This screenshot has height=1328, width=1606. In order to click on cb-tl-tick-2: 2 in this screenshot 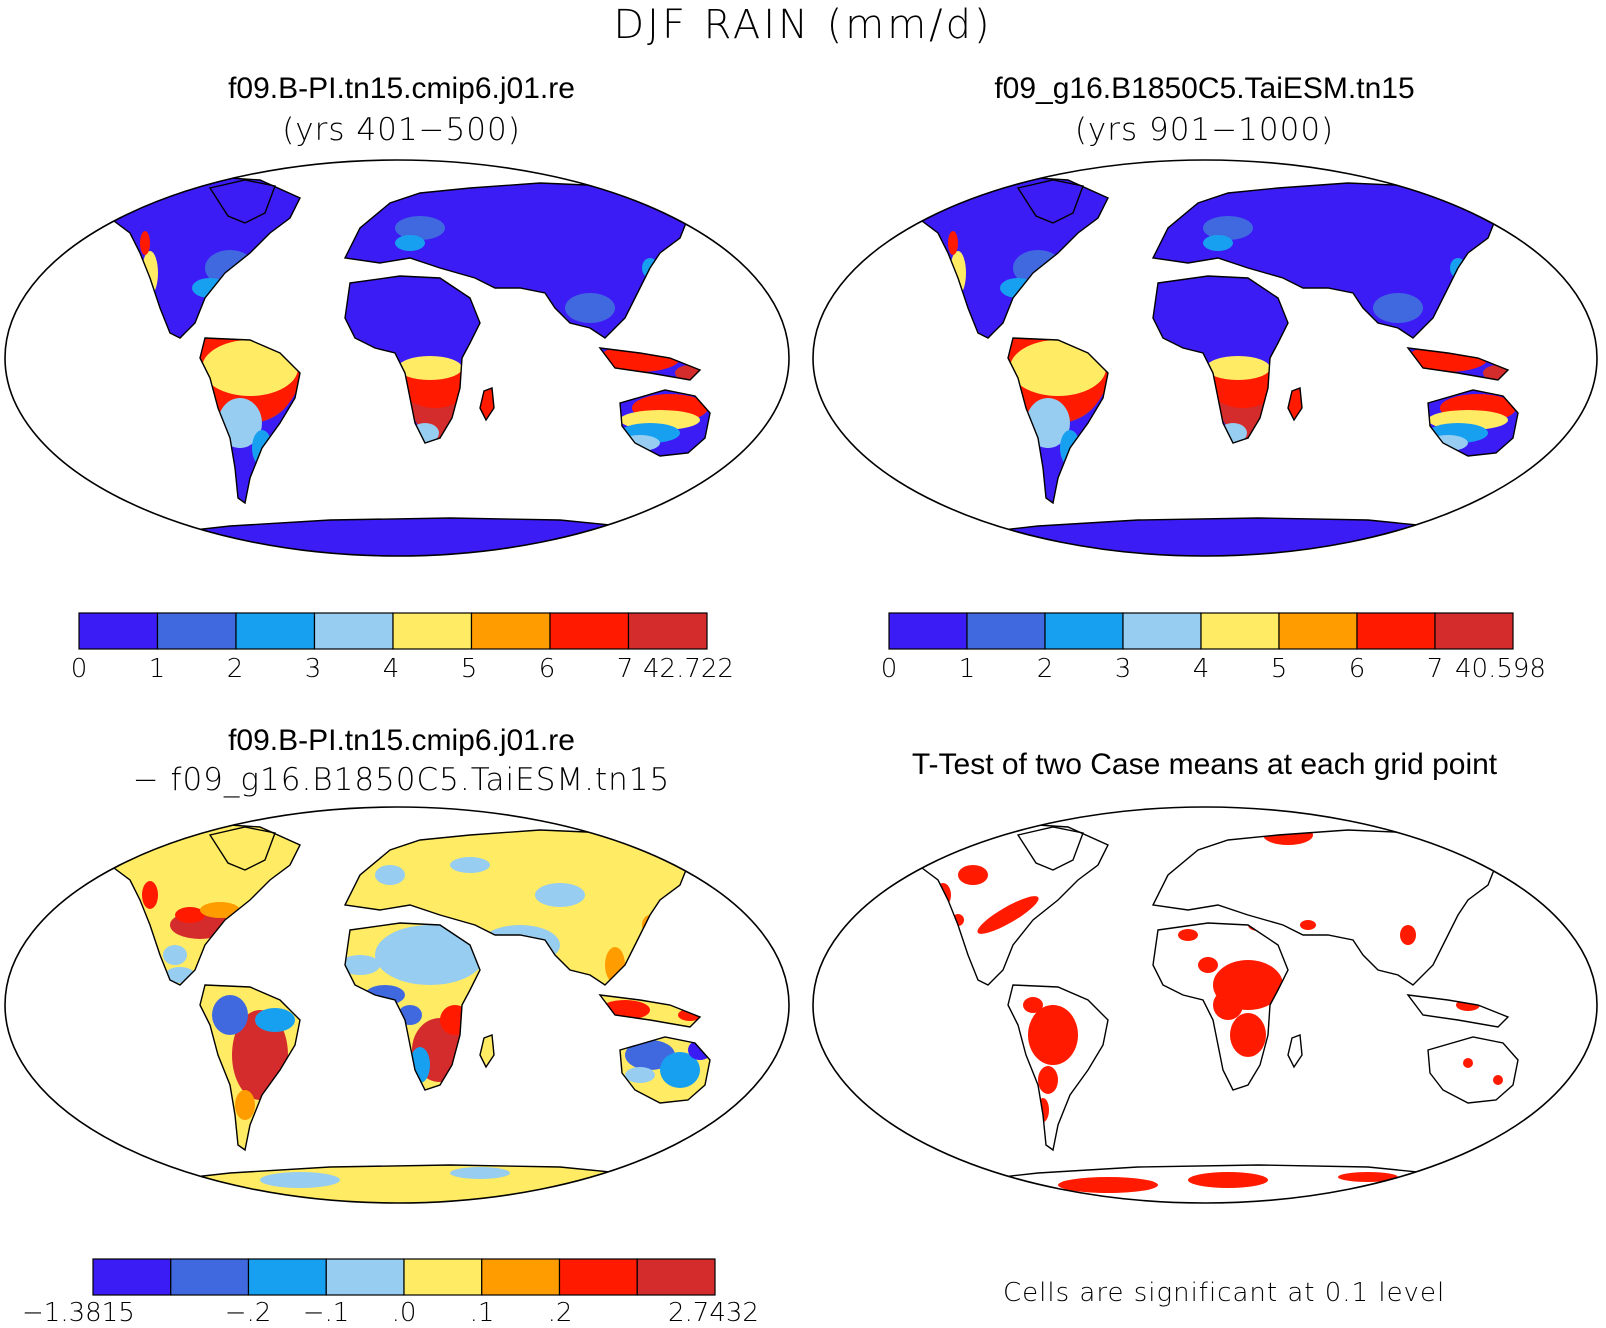, I will do `click(235, 669)`.